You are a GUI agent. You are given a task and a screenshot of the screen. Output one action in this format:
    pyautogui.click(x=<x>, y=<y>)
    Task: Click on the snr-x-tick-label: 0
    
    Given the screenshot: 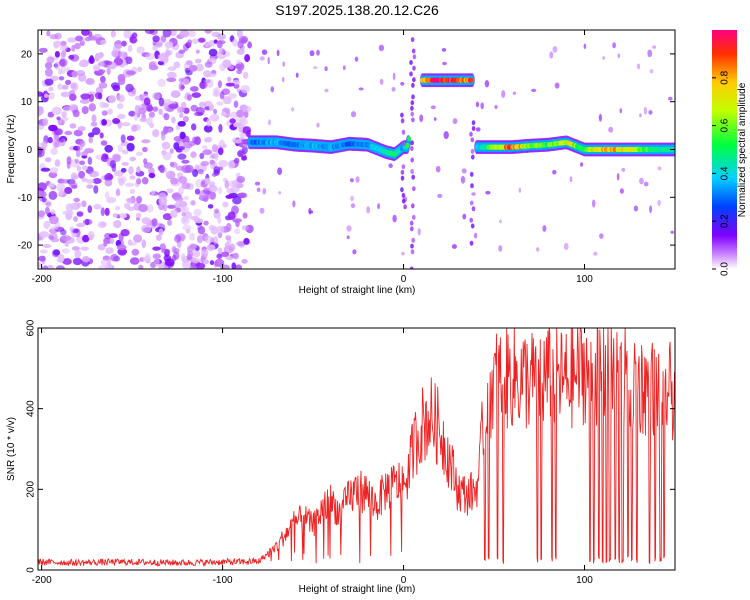 What is the action you would take?
    pyautogui.click(x=404, y=580)
    